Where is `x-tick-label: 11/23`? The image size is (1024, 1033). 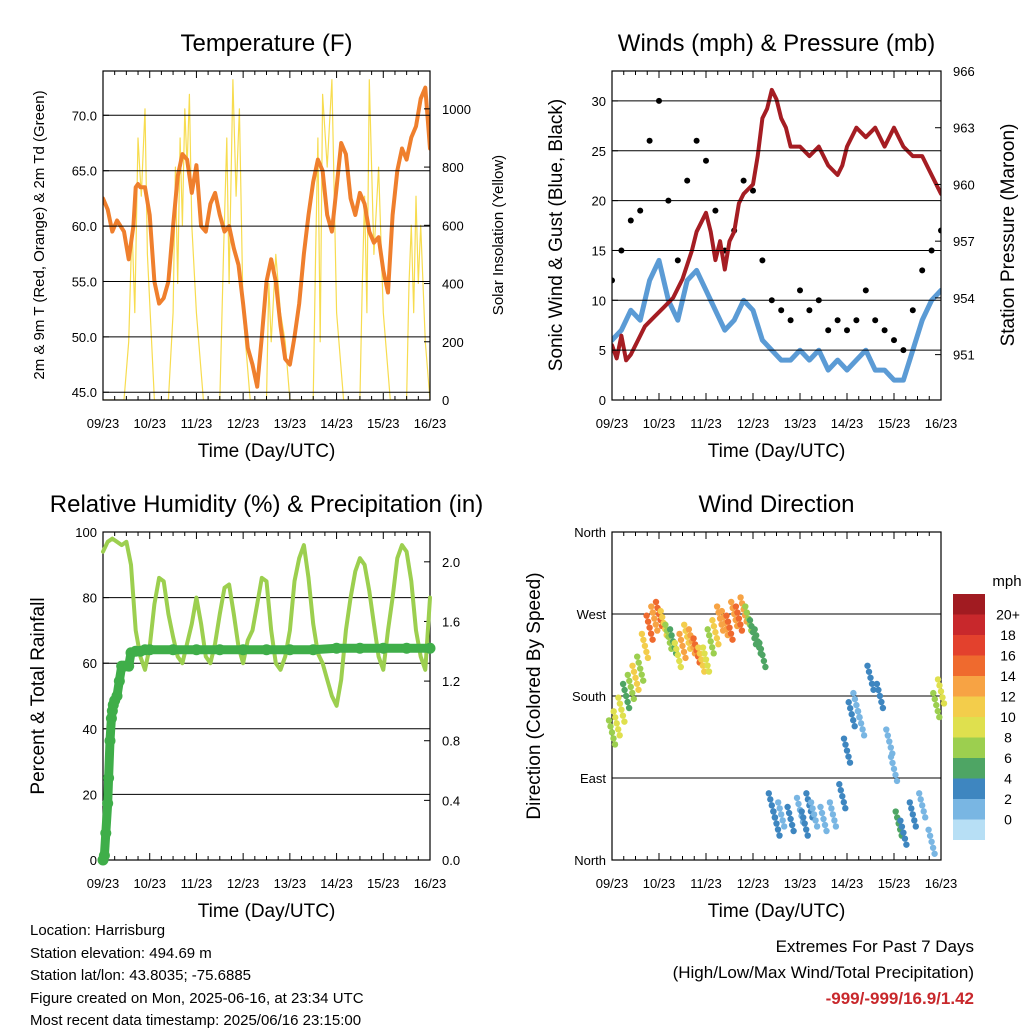 x-tick-label: 11/23 is located at coordinates (706, 883).